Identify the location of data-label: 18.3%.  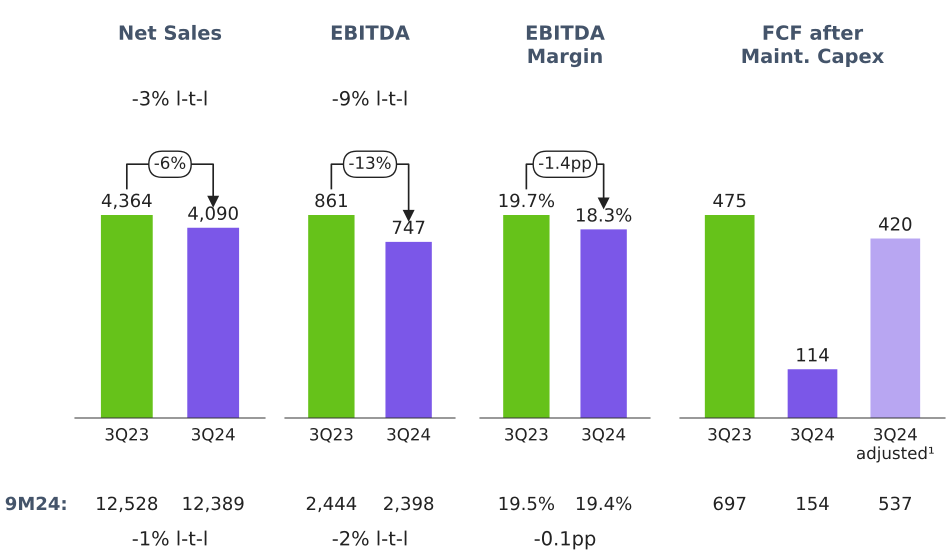
(604, 215).